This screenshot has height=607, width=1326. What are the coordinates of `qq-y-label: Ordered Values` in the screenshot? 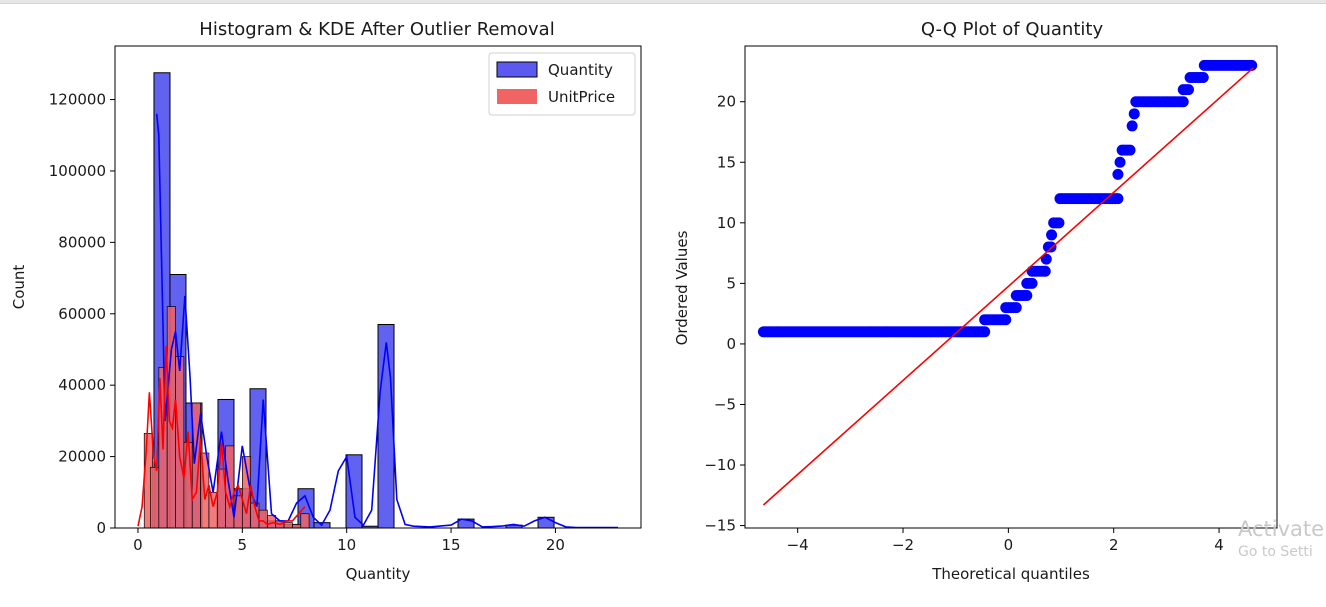 It's located at (682, 287).